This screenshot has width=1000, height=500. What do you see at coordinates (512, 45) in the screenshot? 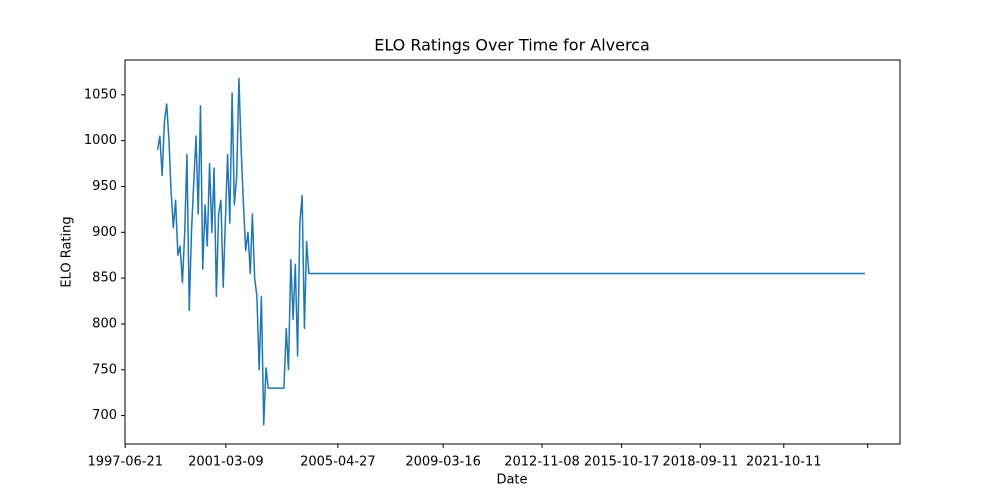
I see `chart-title: ELO Ratings Over Time for Alverca` at bounding box center [512, 45].